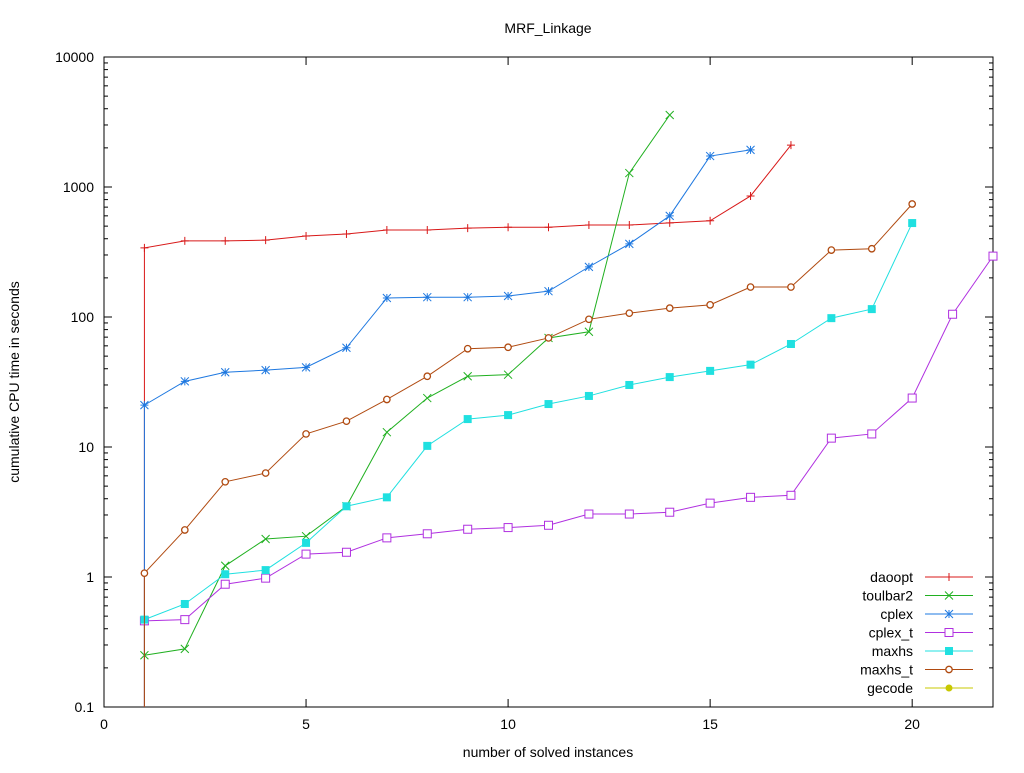  I want to click on legend-label: cplex_t, so click(891, 633).